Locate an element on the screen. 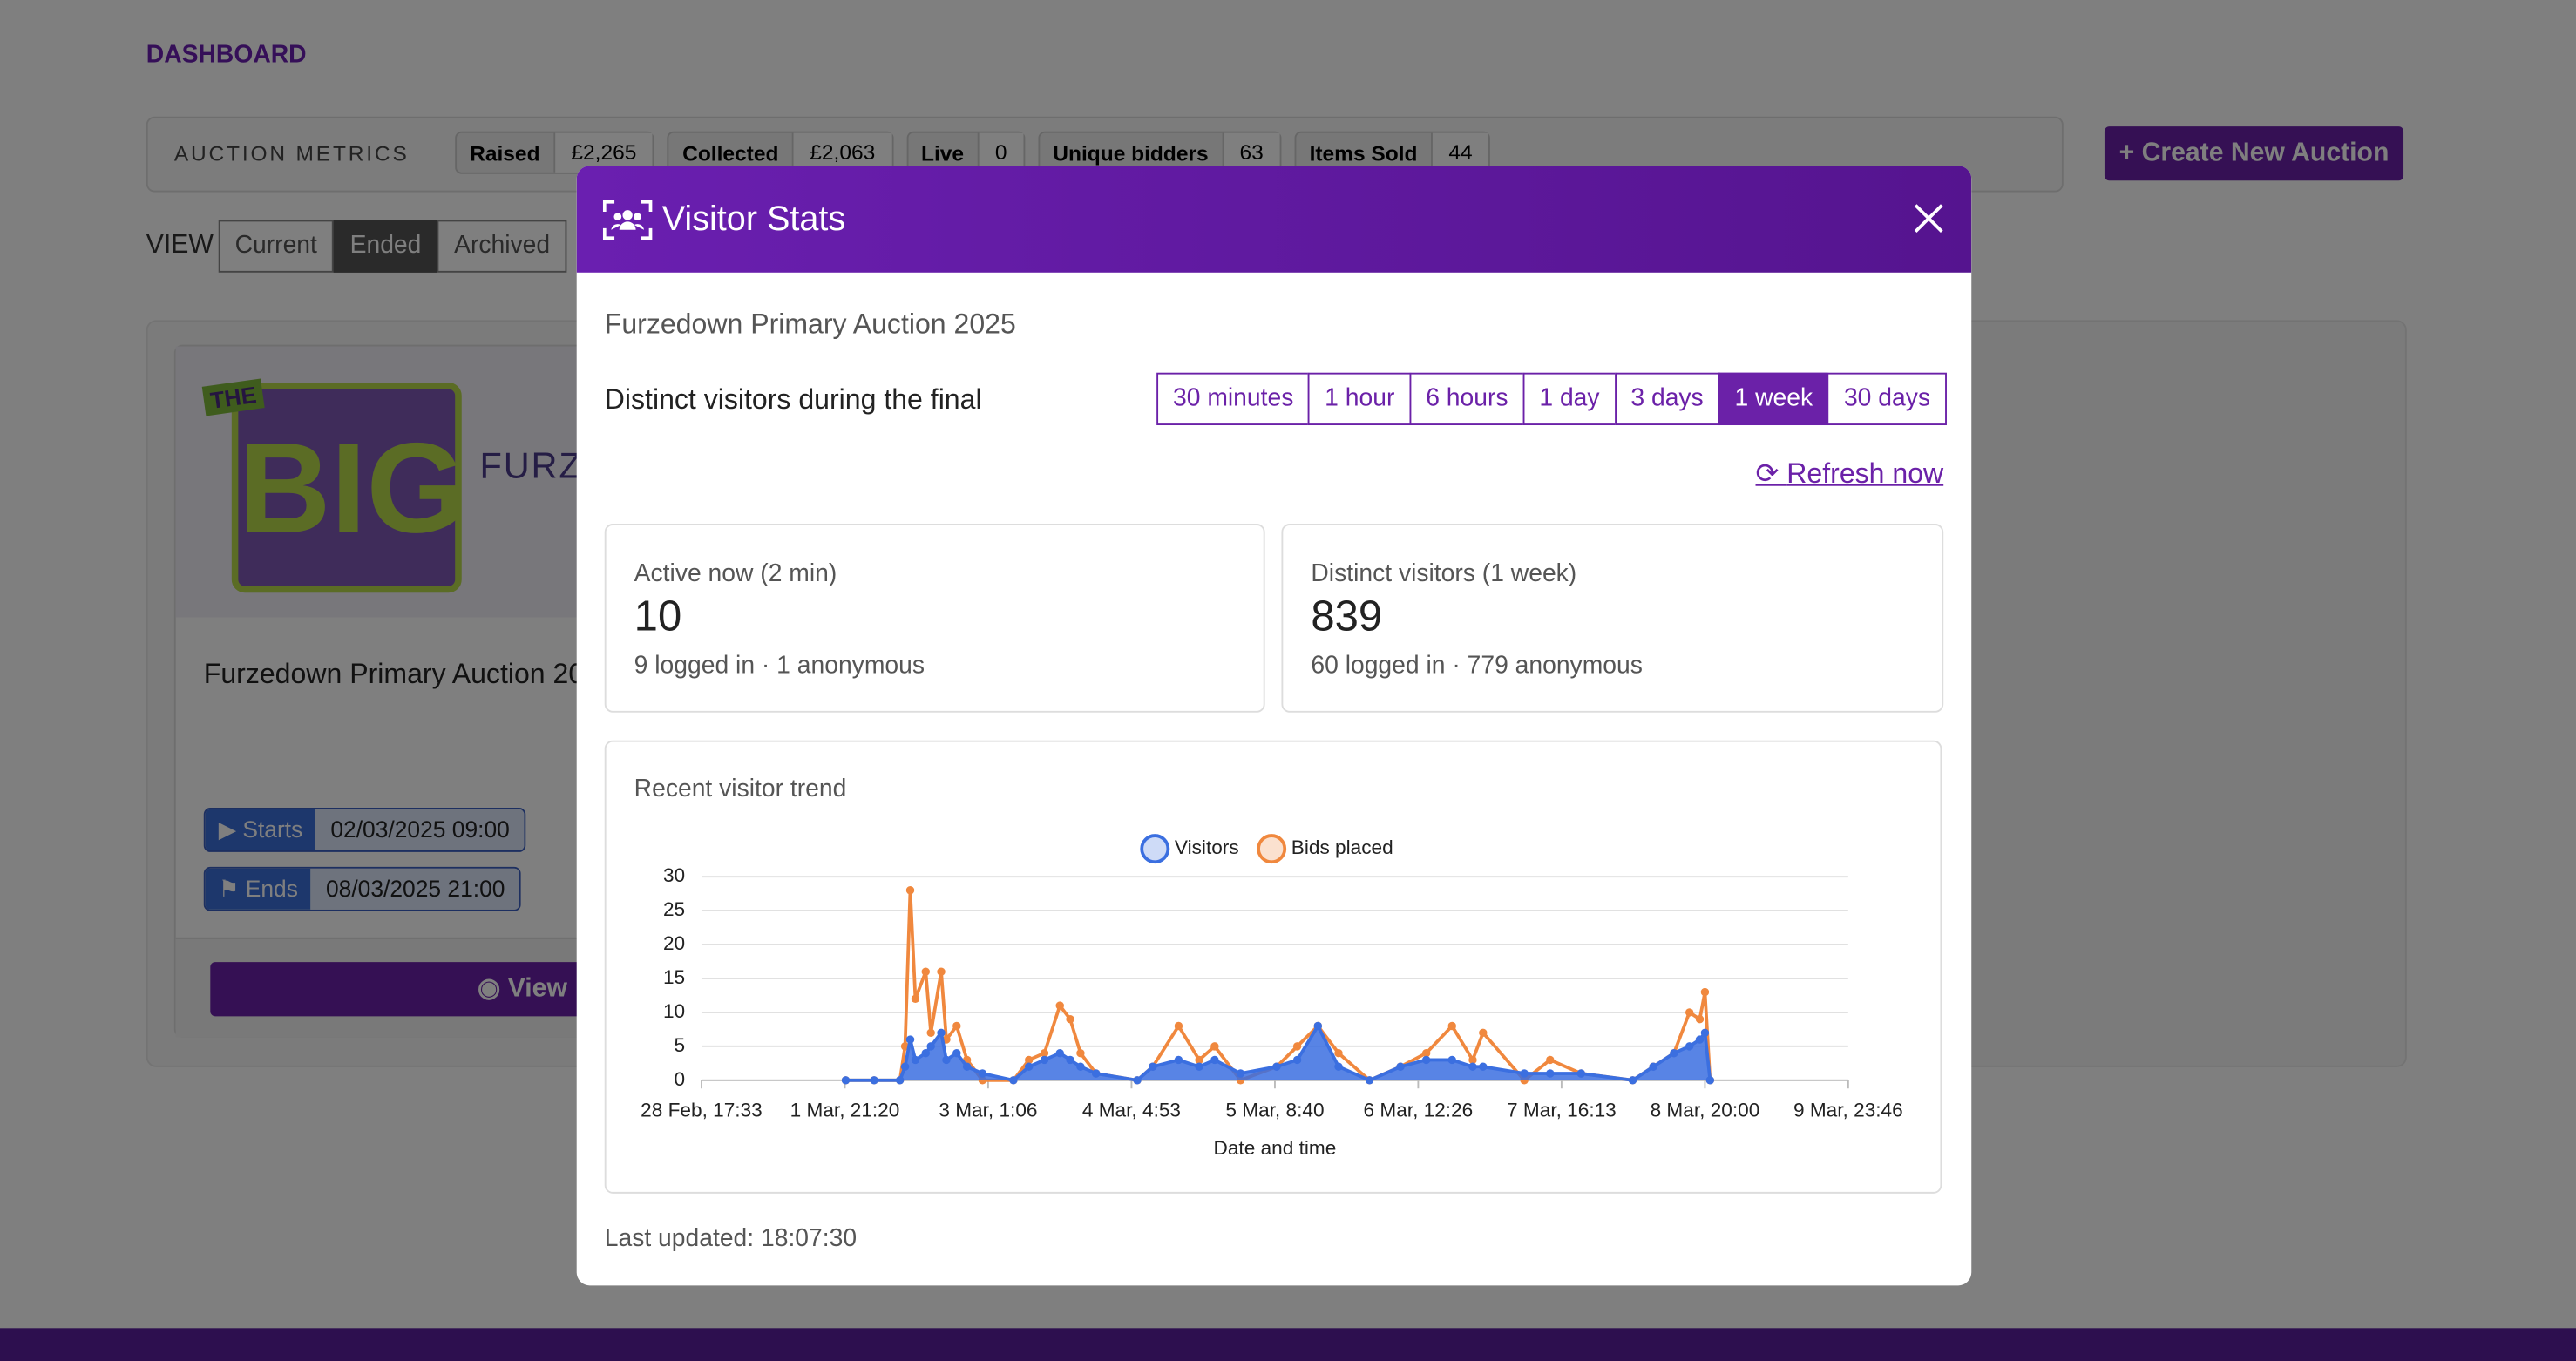 Image resolution: width=2576 pixels, height=1361 pixels. range-option: 1 hour is located at coordinates (1360, 399).